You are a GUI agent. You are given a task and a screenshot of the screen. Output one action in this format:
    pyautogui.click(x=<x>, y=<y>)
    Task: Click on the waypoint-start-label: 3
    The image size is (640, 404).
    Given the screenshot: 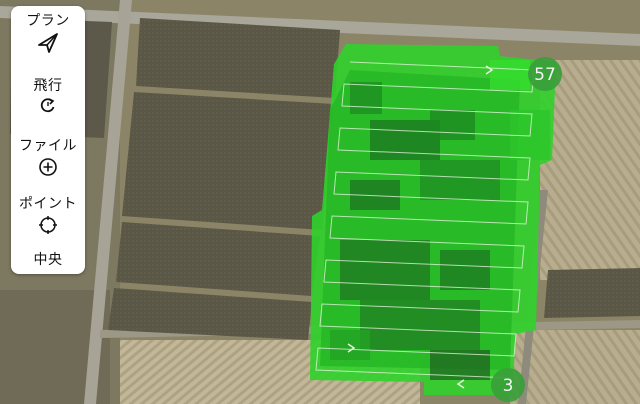 What is the action you would take?
    pyautogui.click(x=508, y=386)
    